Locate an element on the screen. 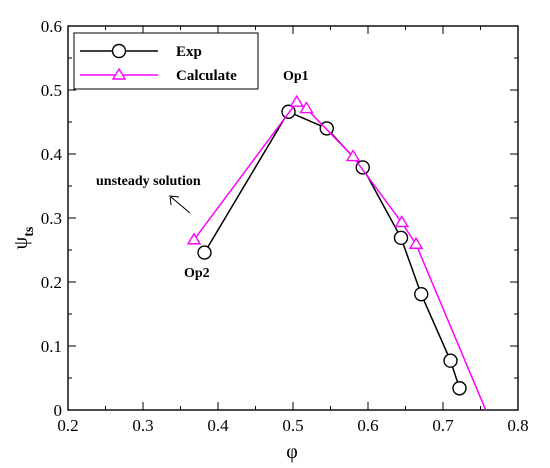 Image resolution: width=550 pixels, height=468 pixels. annotation-op1: Op1 is located at coordinates (296, 76).